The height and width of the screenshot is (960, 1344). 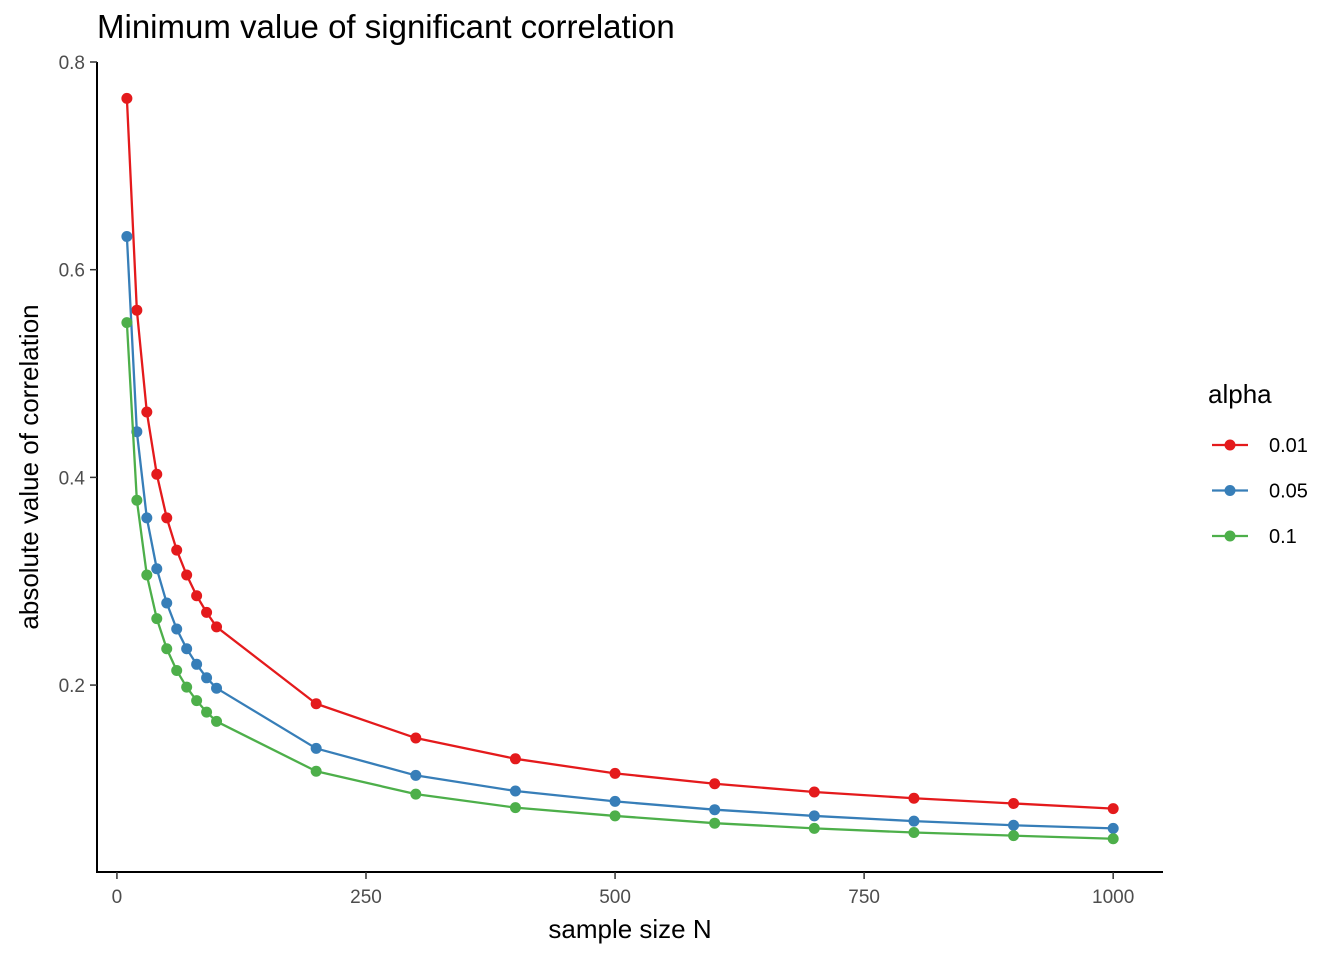 What do you see at coordinates (29, 466) in the screenshot?
I see `y-axis-title: absolute value of correlation` at bounding box center [29, 466].